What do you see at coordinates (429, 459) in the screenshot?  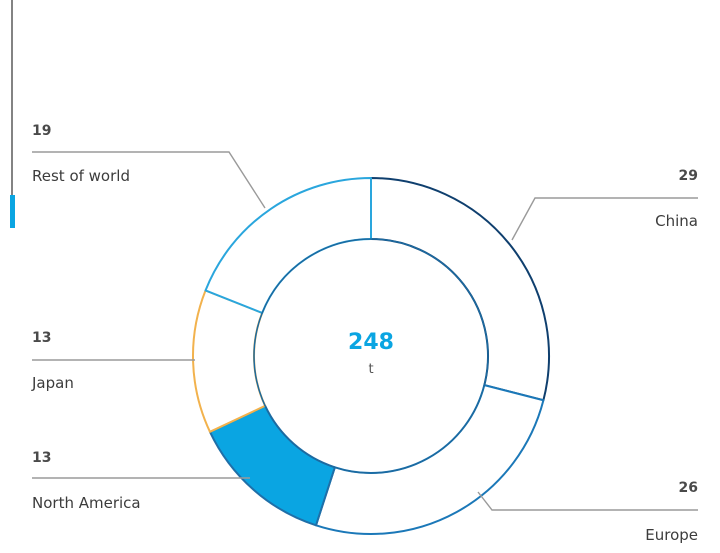 I see `slice-europe` at bounding box center [429, 459].